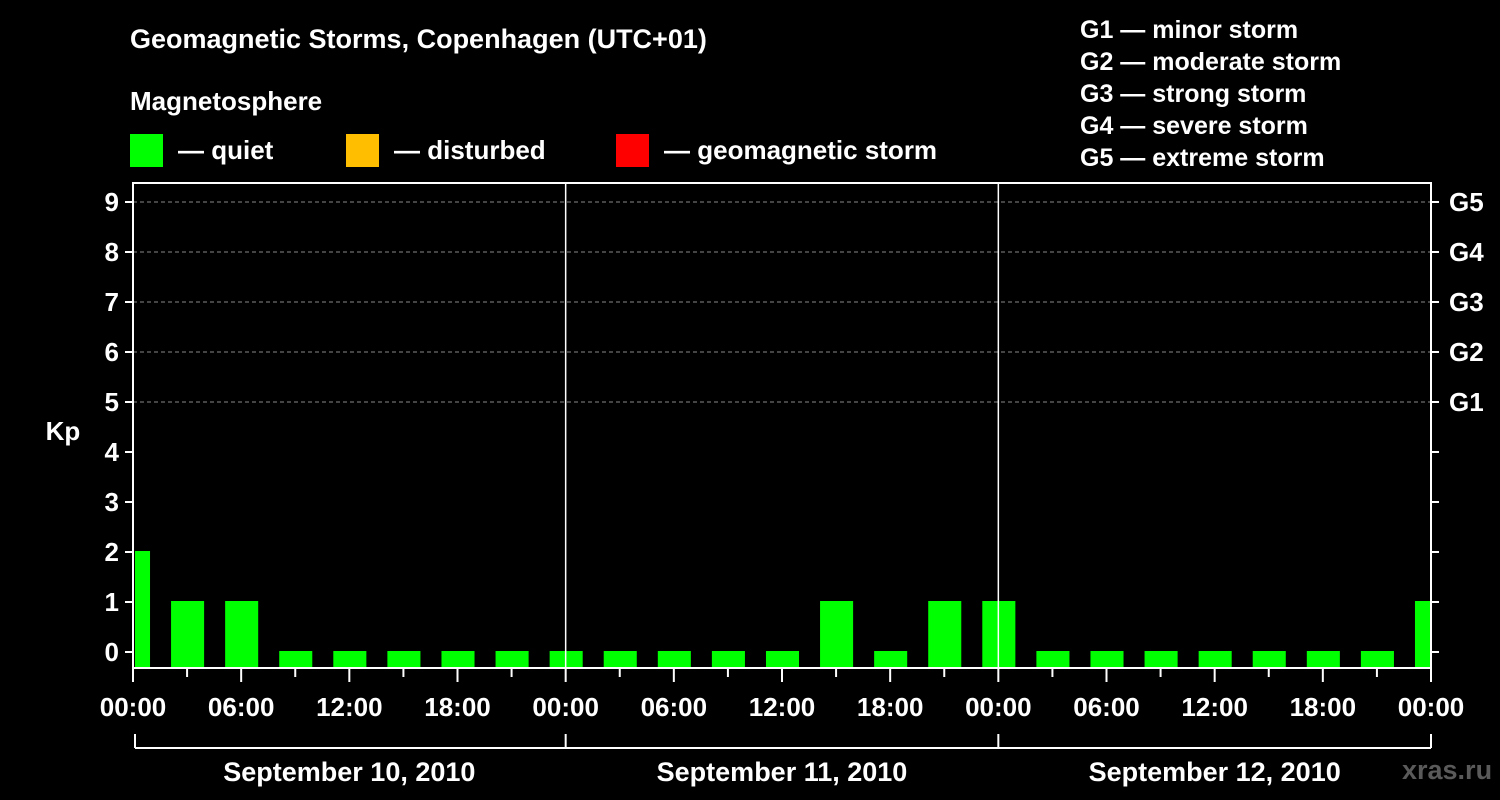 The width and height of the screenshot is (1500, 800). I want to click on day-label: September 11, 2010, so click(782, 772).